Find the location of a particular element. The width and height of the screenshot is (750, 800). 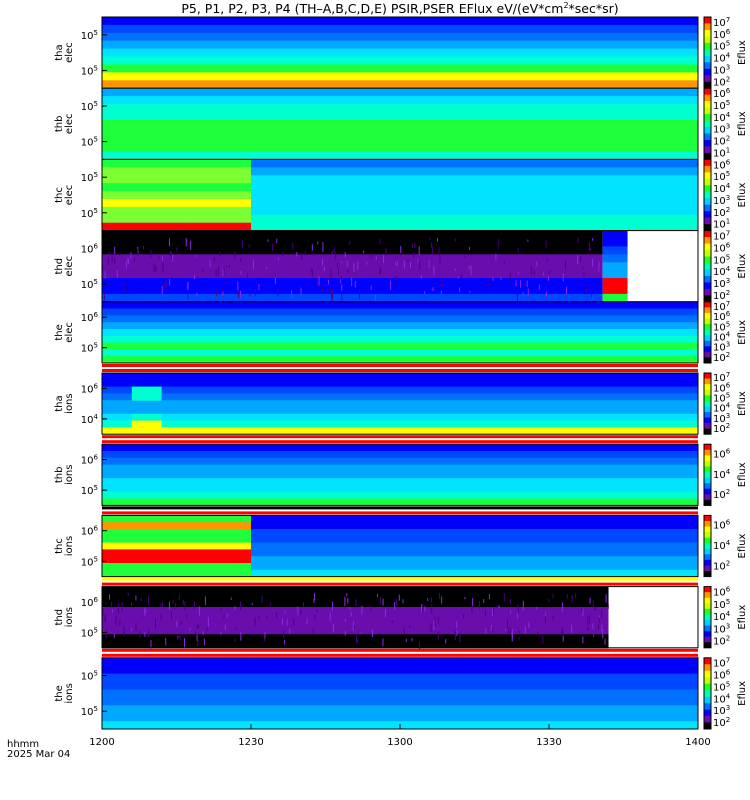

panel-ylabel-probe: thb is located at coordinates (59, 474).